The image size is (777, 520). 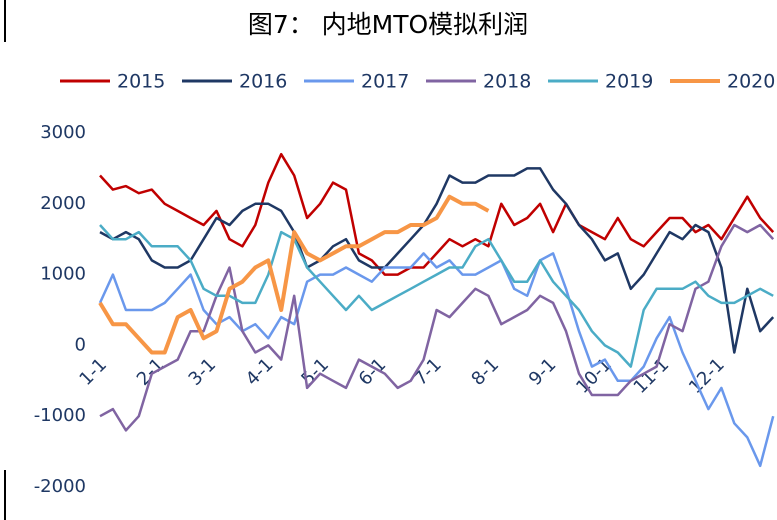 I want to click on x-tick-label: 3-1, so click(x=203, y=372).